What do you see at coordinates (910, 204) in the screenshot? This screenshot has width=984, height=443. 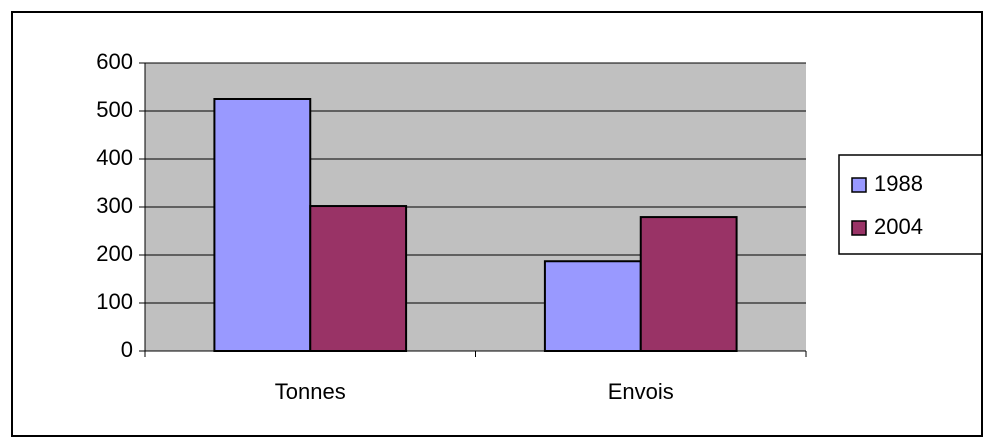 I see `legend` at bounding box center [910, 204].